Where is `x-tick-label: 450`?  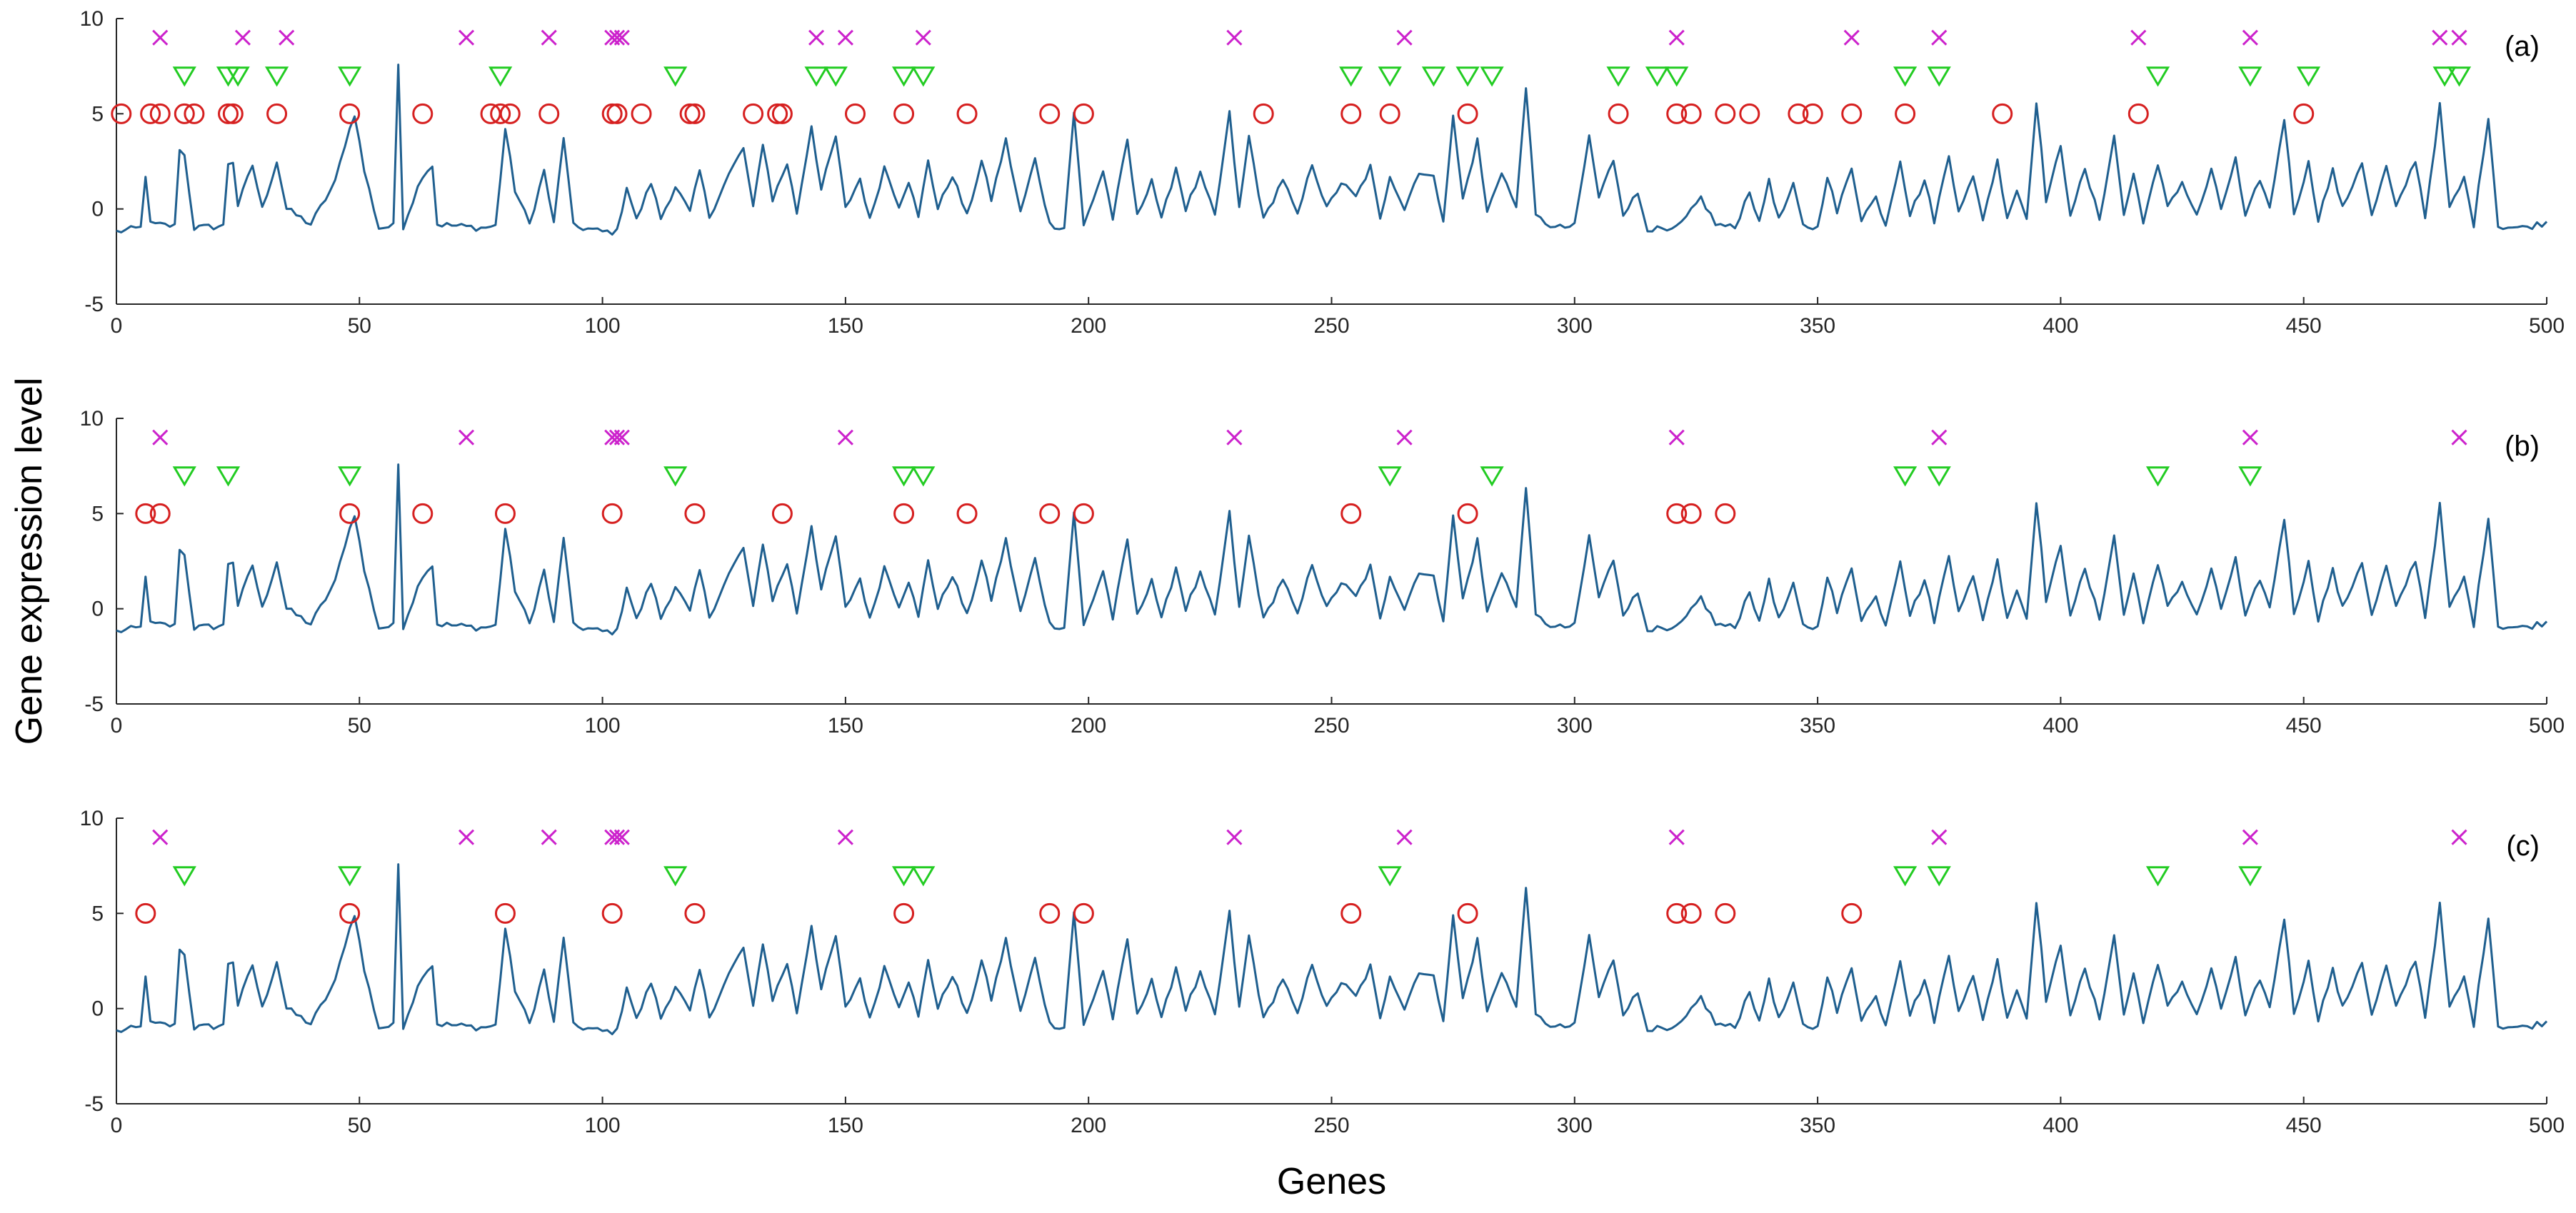 x-tick-label: 450 is located at coordinates (2304, 326).